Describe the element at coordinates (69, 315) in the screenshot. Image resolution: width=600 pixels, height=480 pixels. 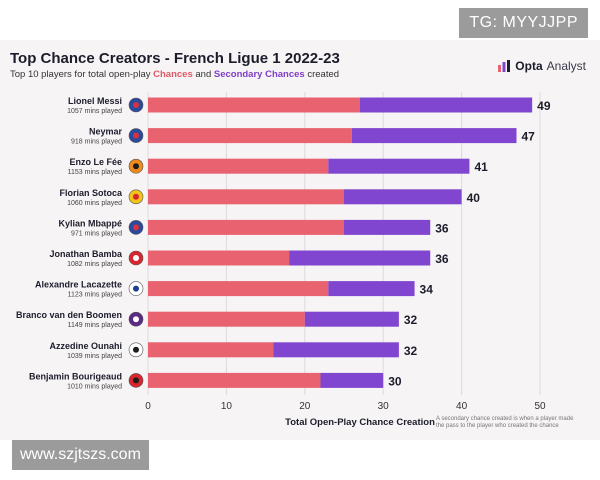
I see `player-name: Branco van den Boomen` at that location.